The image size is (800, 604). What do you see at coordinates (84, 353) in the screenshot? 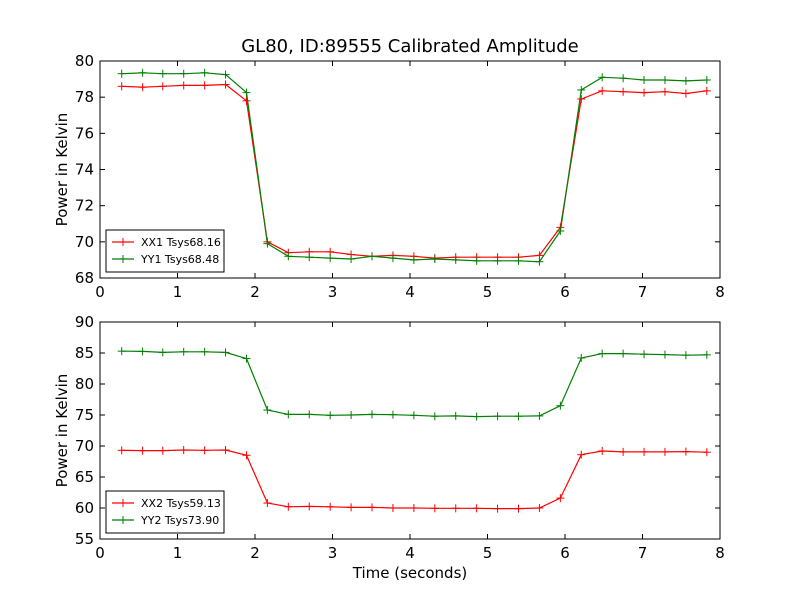
I see `y-tick-label: 85` at bounding box center [84, 353].